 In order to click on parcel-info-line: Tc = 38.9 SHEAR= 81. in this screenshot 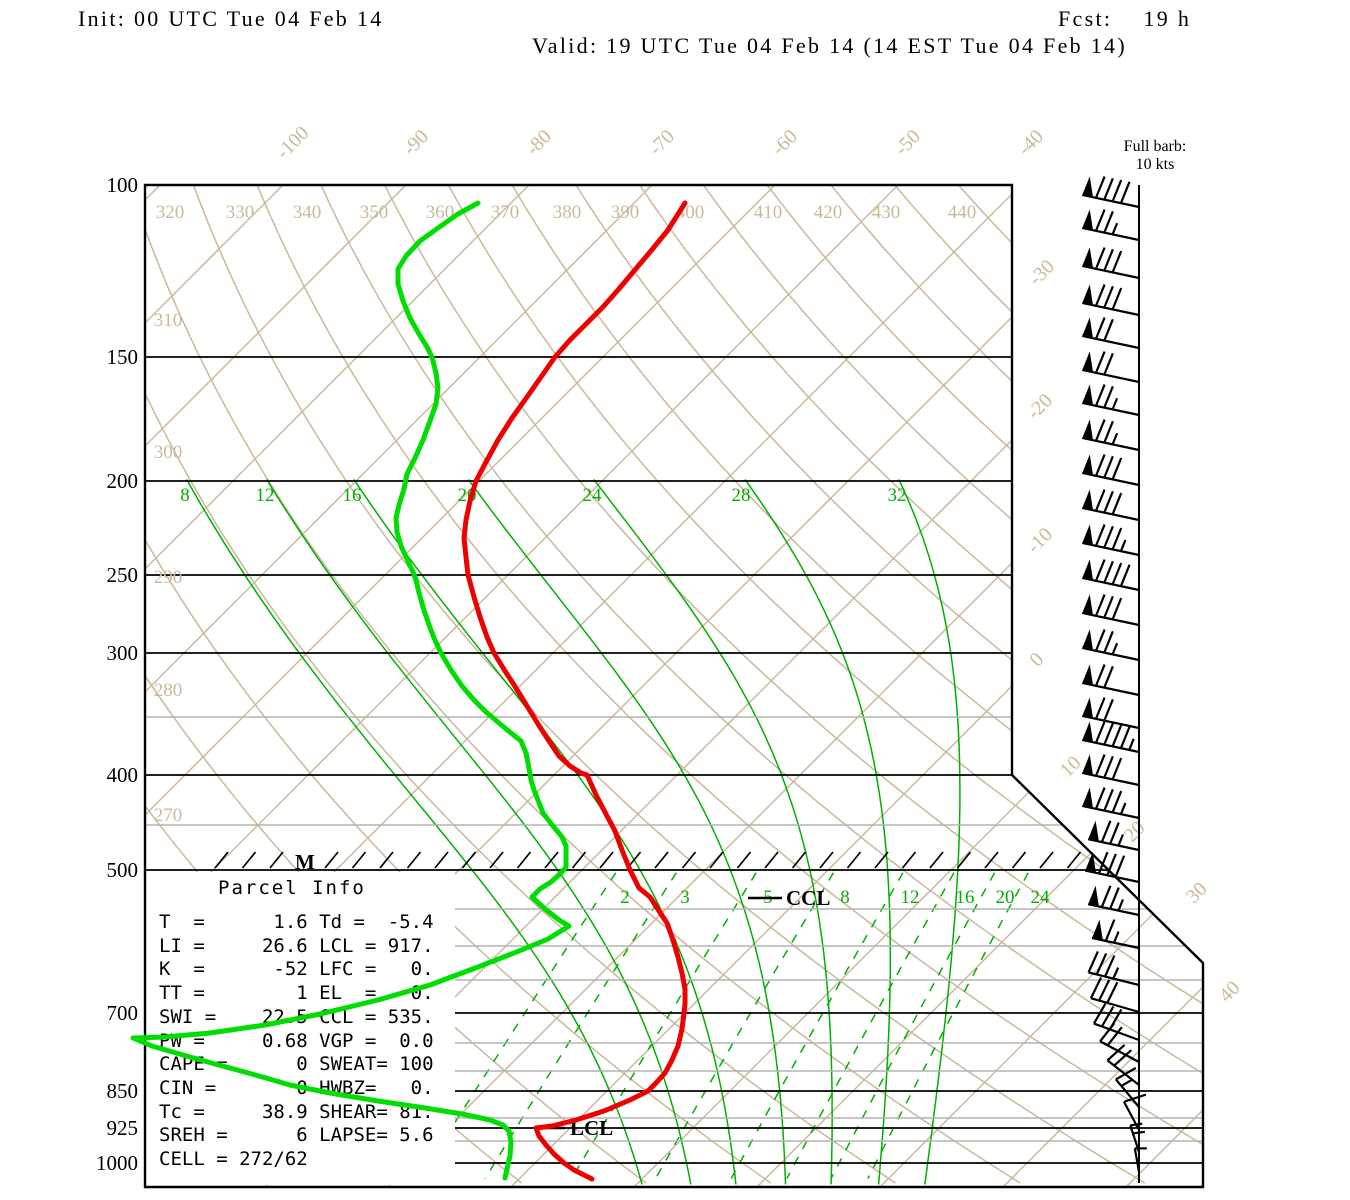, I will do `click(296, 1111)`.